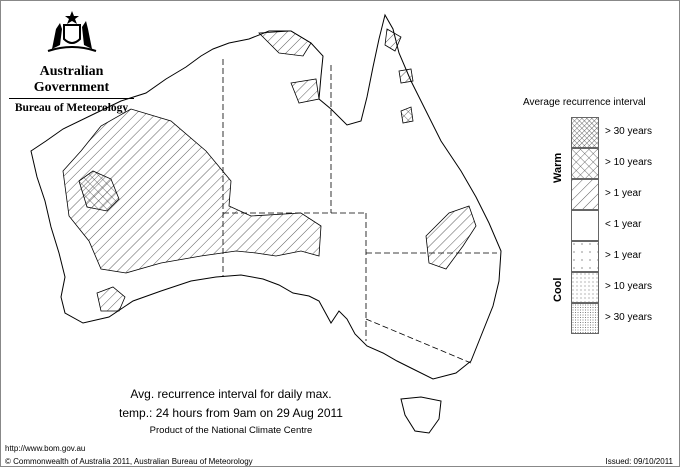 The width and height of the screenshot is (680, 467). What do you see at coordinates (399, 56) in the screenshot?
I see `region-warm-1yr-cape` at bounding box center [399, 56].